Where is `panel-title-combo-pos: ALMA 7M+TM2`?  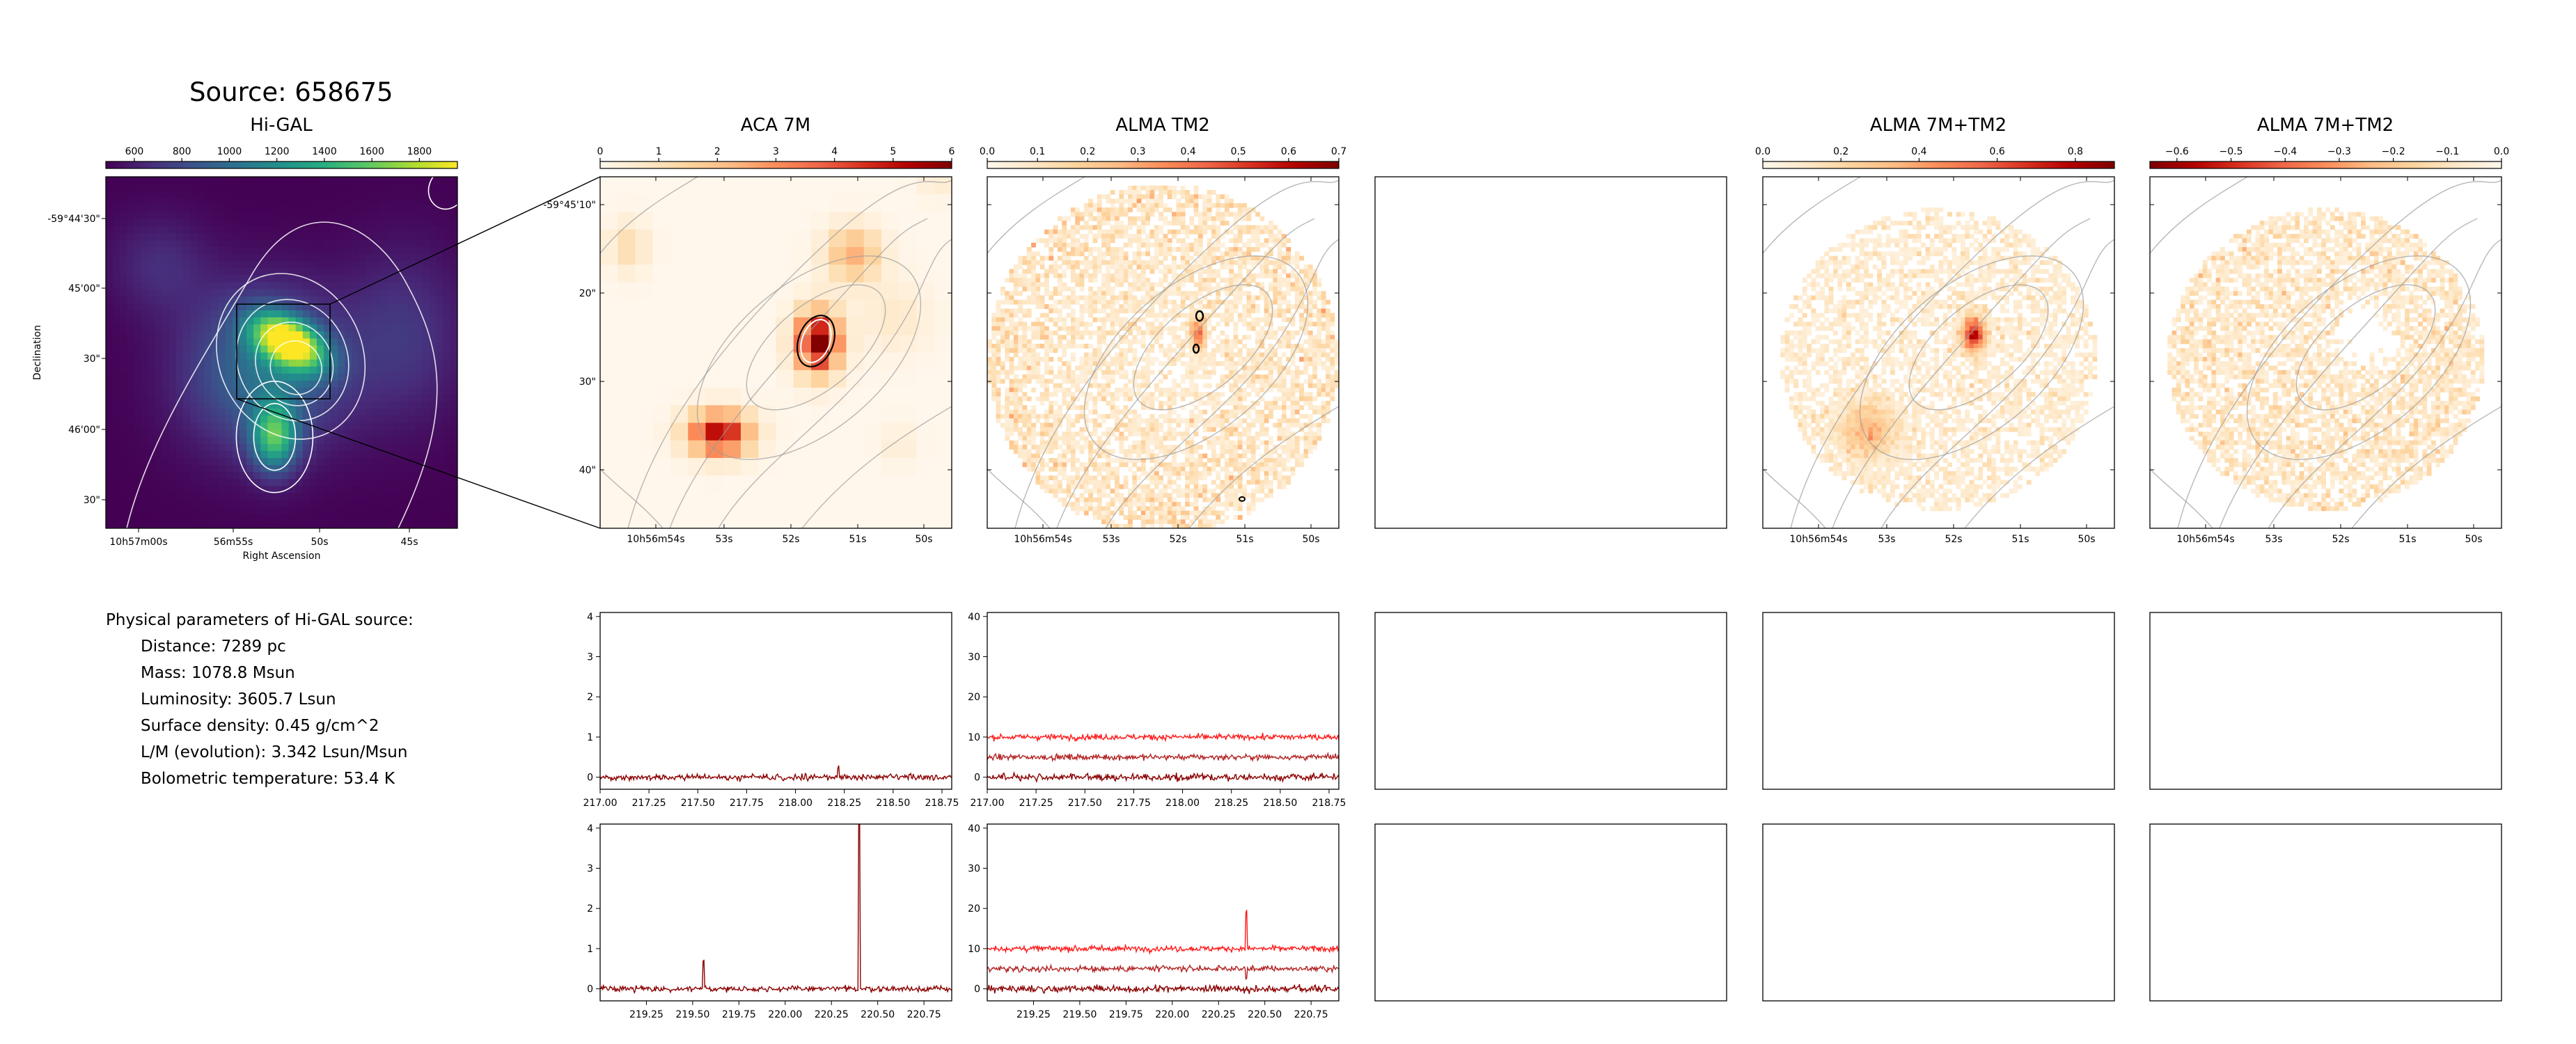
panel-title-combo-pos: ALMA 7M+TM2 is located at coordinates (1938, 125).